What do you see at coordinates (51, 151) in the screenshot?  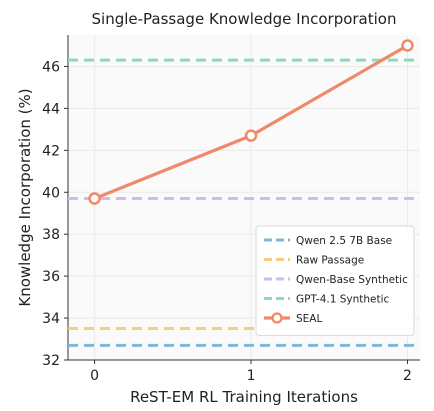 I see `y-tick-label: 42` at bounding box center [51, 151].